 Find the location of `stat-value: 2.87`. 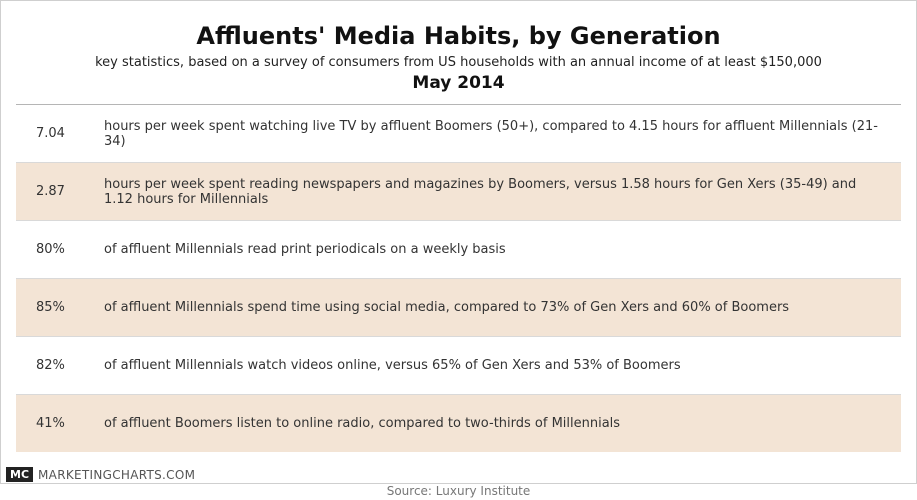

stat-value: 2.87 is located at coordinates (50, 191).